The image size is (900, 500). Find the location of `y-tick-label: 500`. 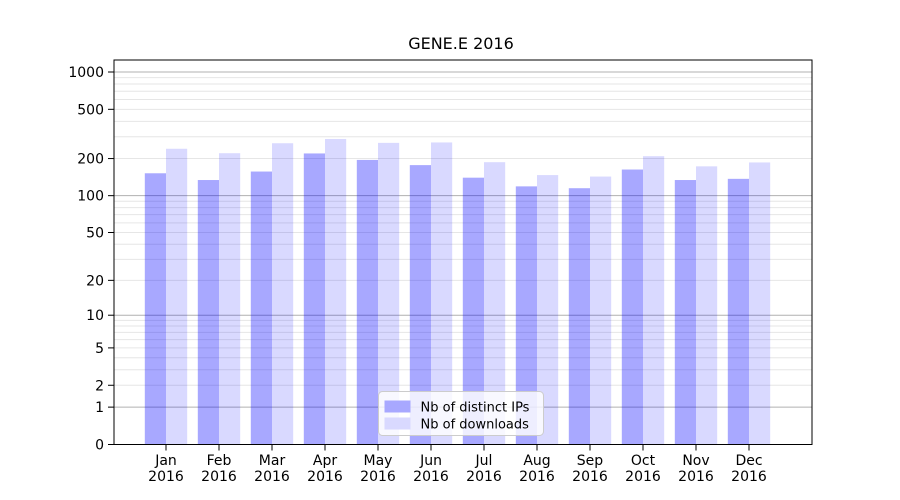

y-tick-label: 500 is located at coordinates (90, 110).